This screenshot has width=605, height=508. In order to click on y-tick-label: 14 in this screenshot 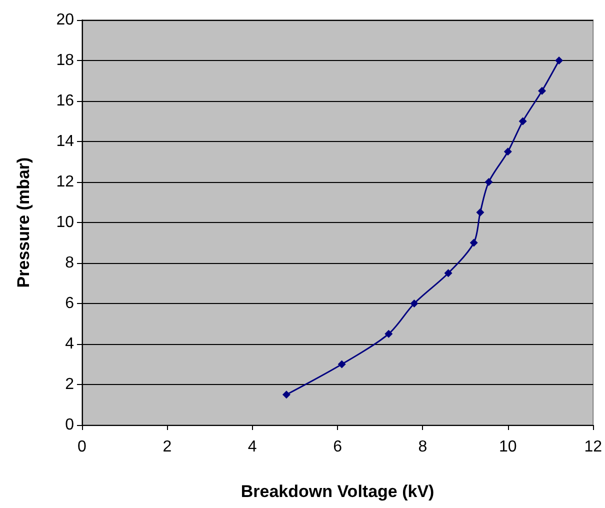, I will do `click(65, 141)`.